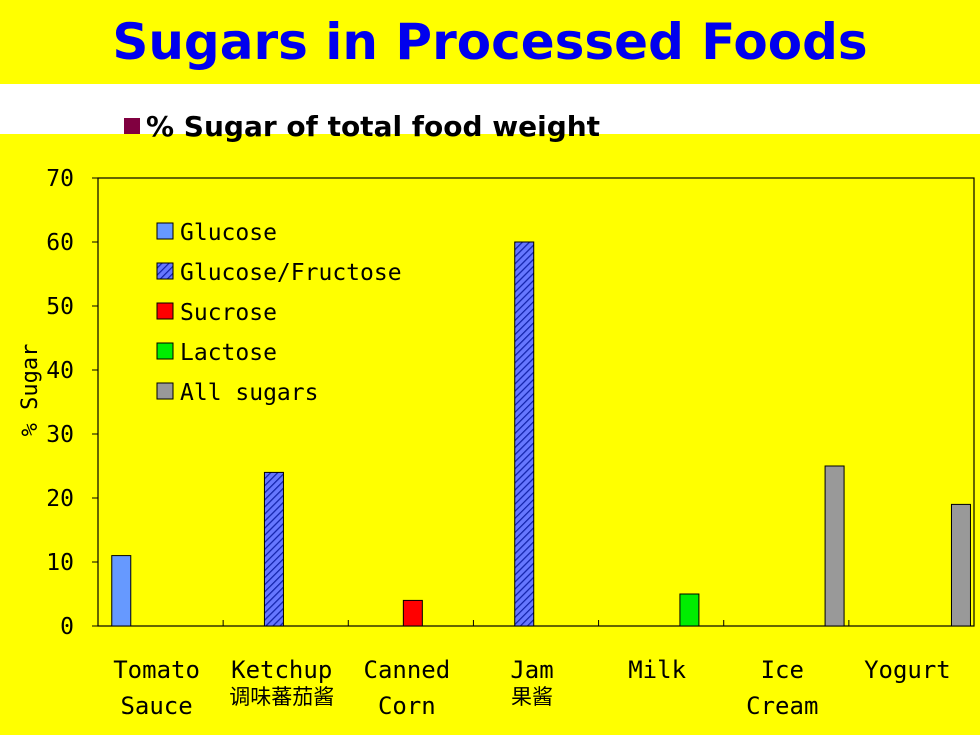 The height and width of the screenshot is (735, 980). I want to click on title-band, so click(490, 42).